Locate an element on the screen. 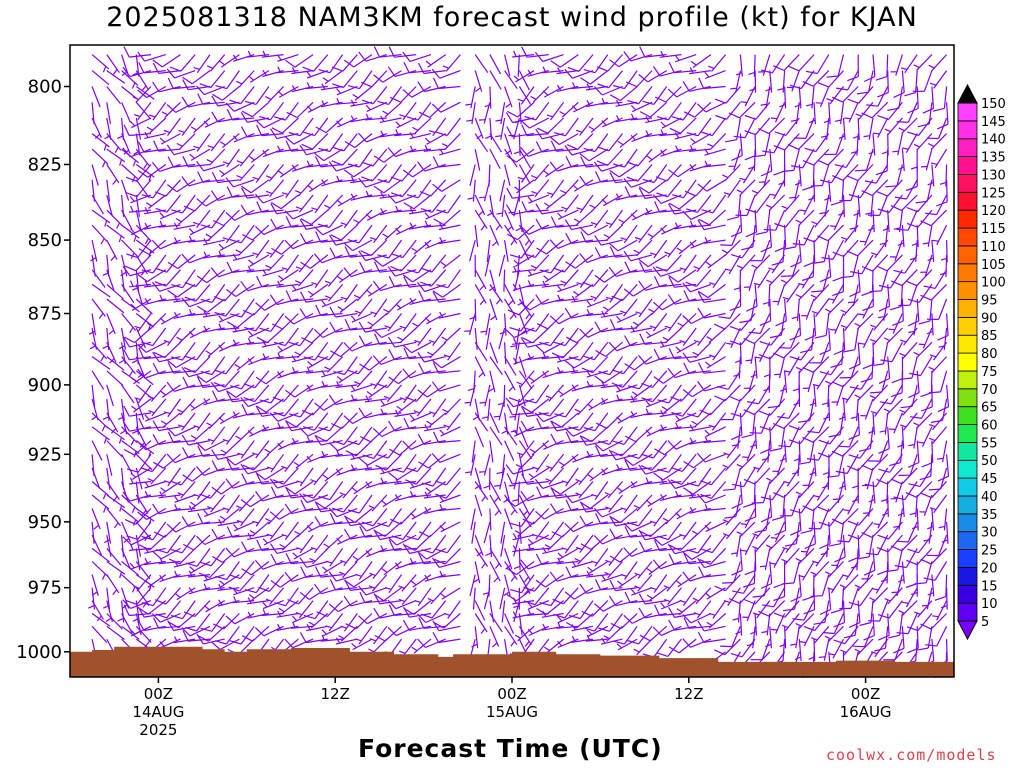  colorbar-label: 105 is located at coordinates (993, 265).